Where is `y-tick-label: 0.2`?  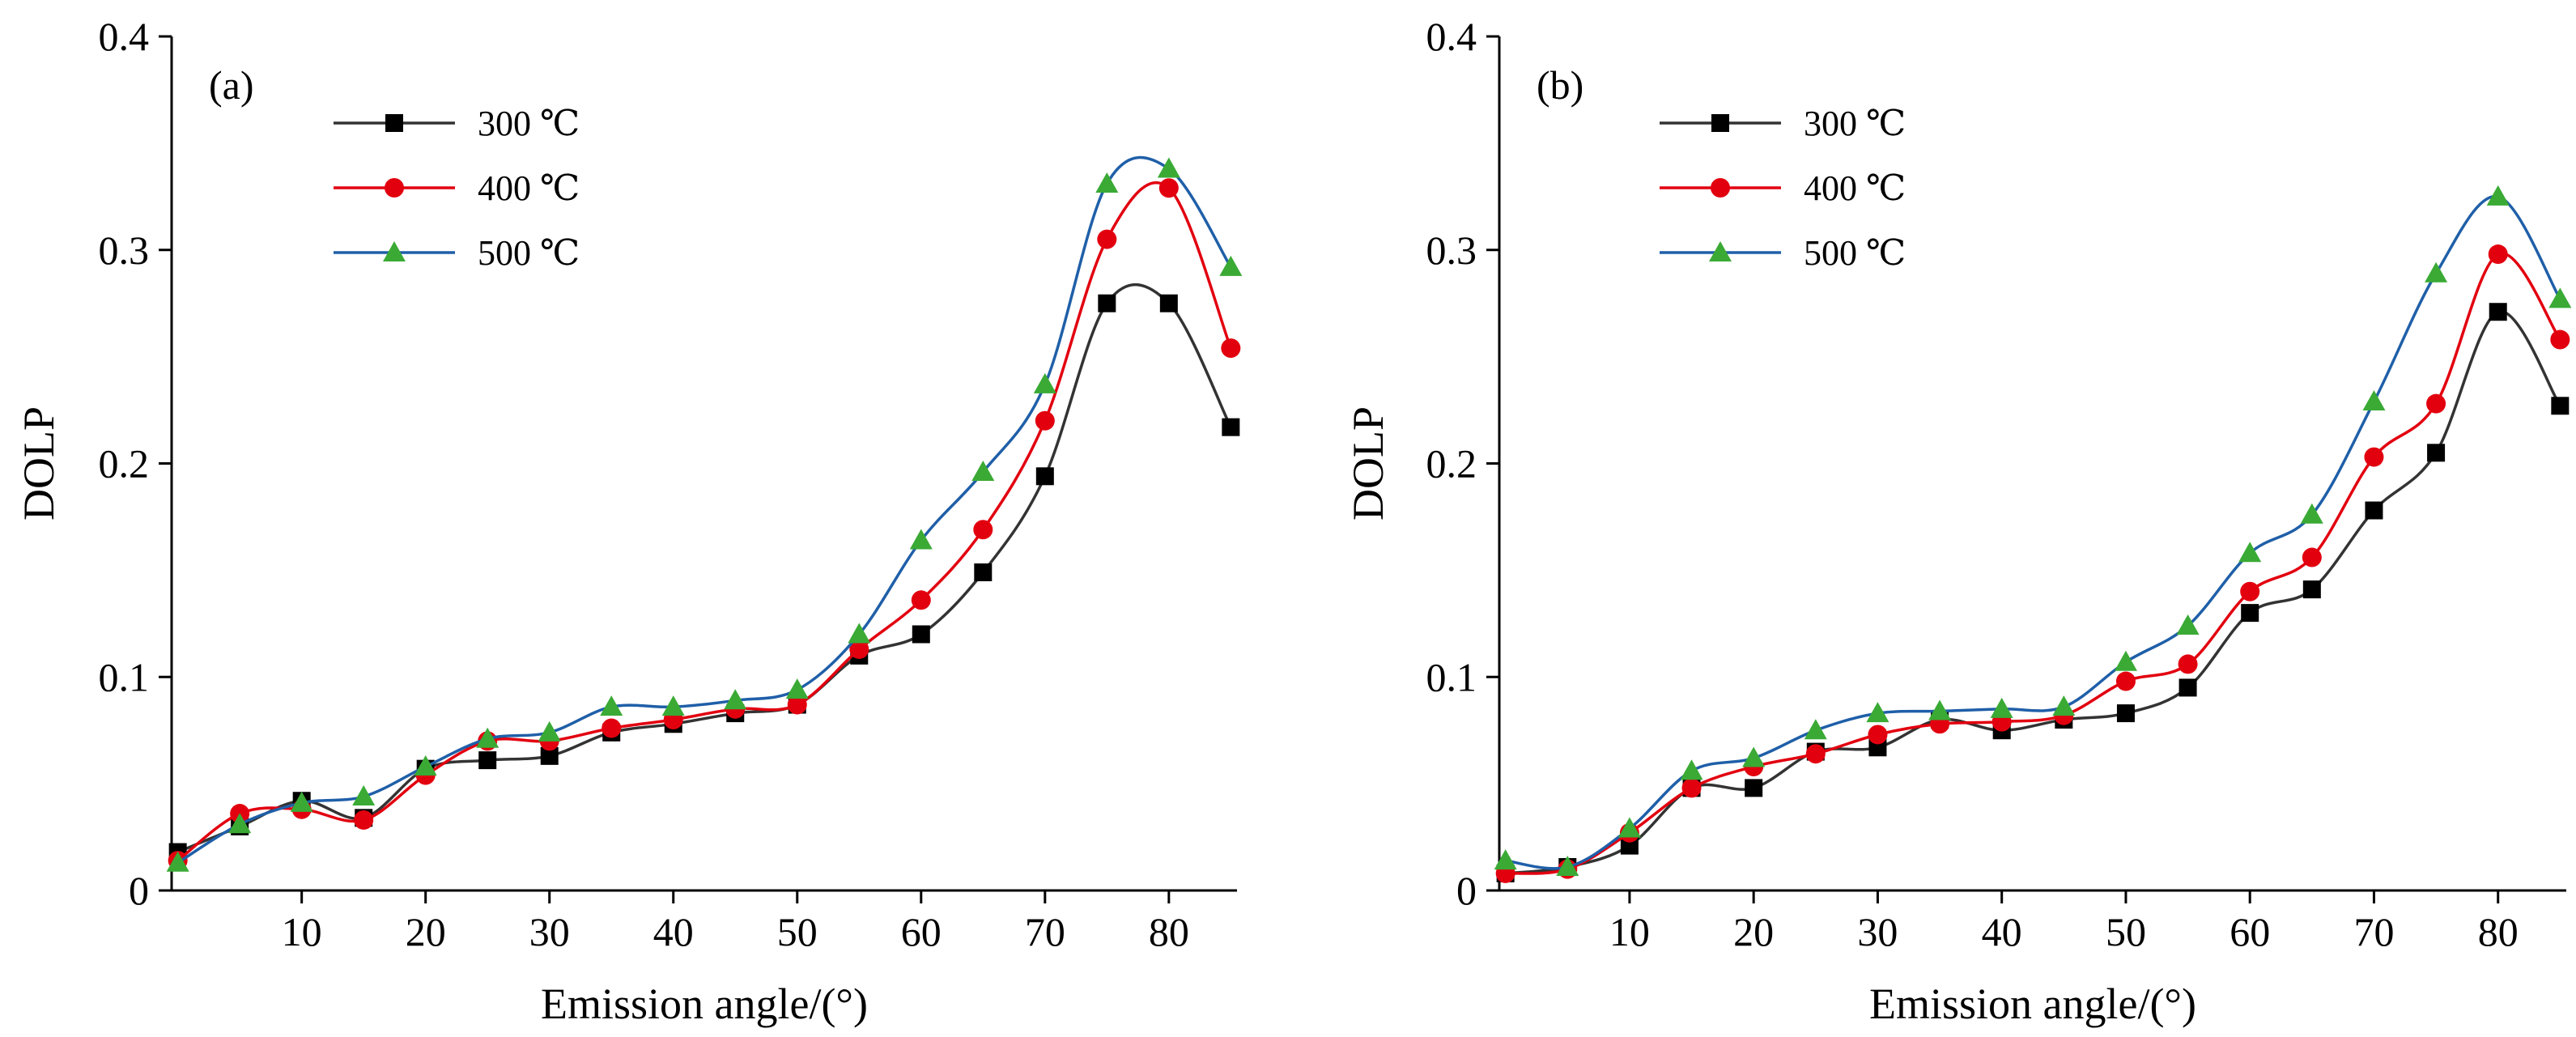
y-tick-label: 0.2 is located at coordinates (1451, 464).